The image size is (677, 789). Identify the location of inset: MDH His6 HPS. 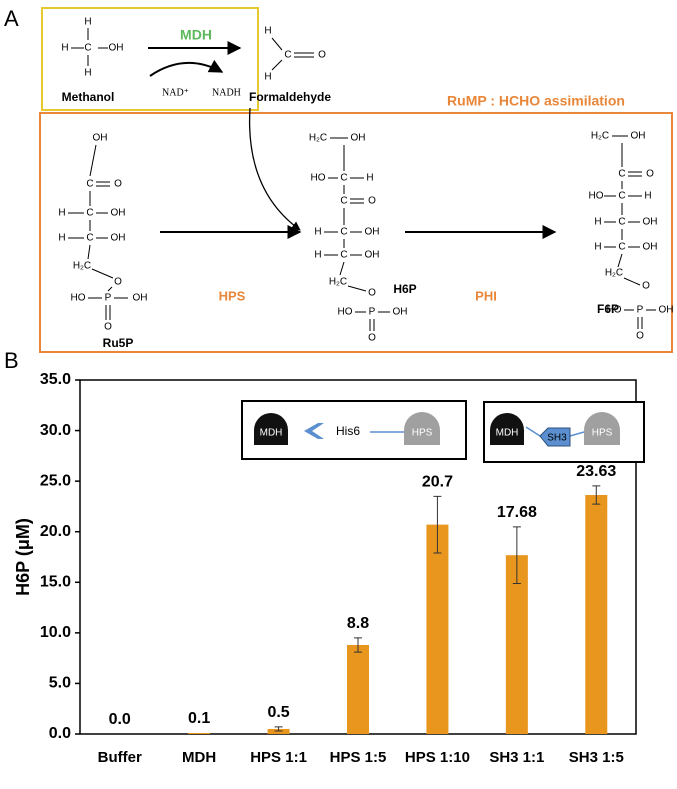
(354, 430).